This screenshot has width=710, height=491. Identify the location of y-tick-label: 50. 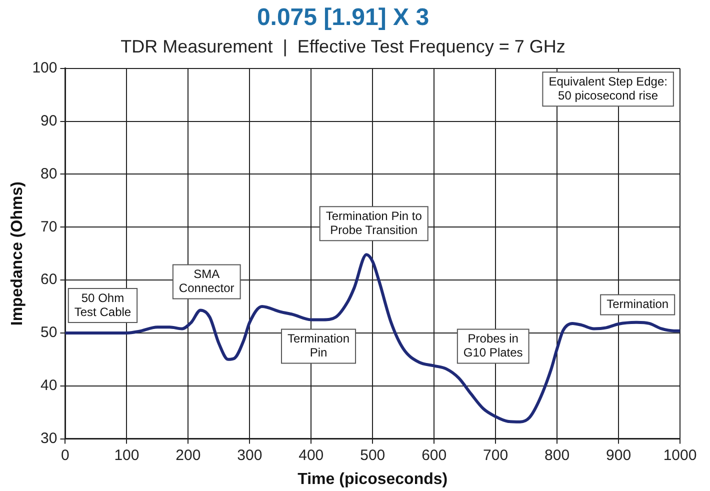
(49, 333).